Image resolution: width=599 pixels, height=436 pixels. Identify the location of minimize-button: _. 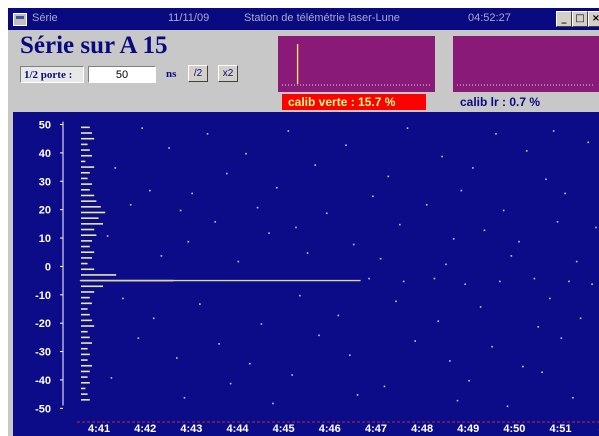
(564, 19).